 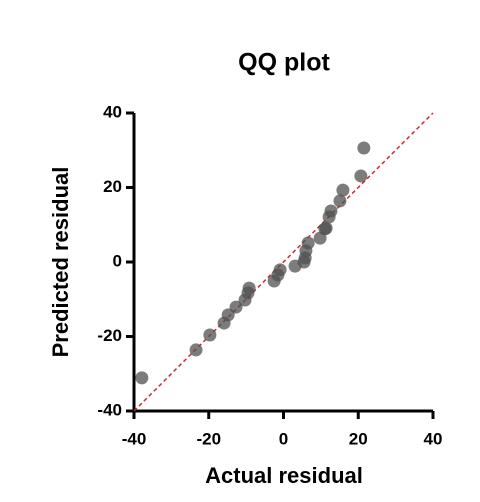 What do you see at coordinates (284, 475) in the screenshot?
I see `x-axis-label: Actual residual` at bounding box center [284, 475].